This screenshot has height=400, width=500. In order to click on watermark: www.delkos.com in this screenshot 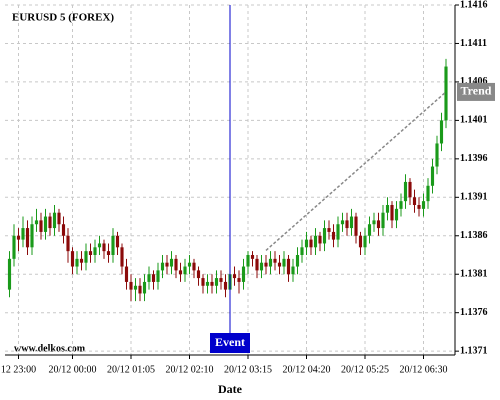, I will do `click(50, 348)`.